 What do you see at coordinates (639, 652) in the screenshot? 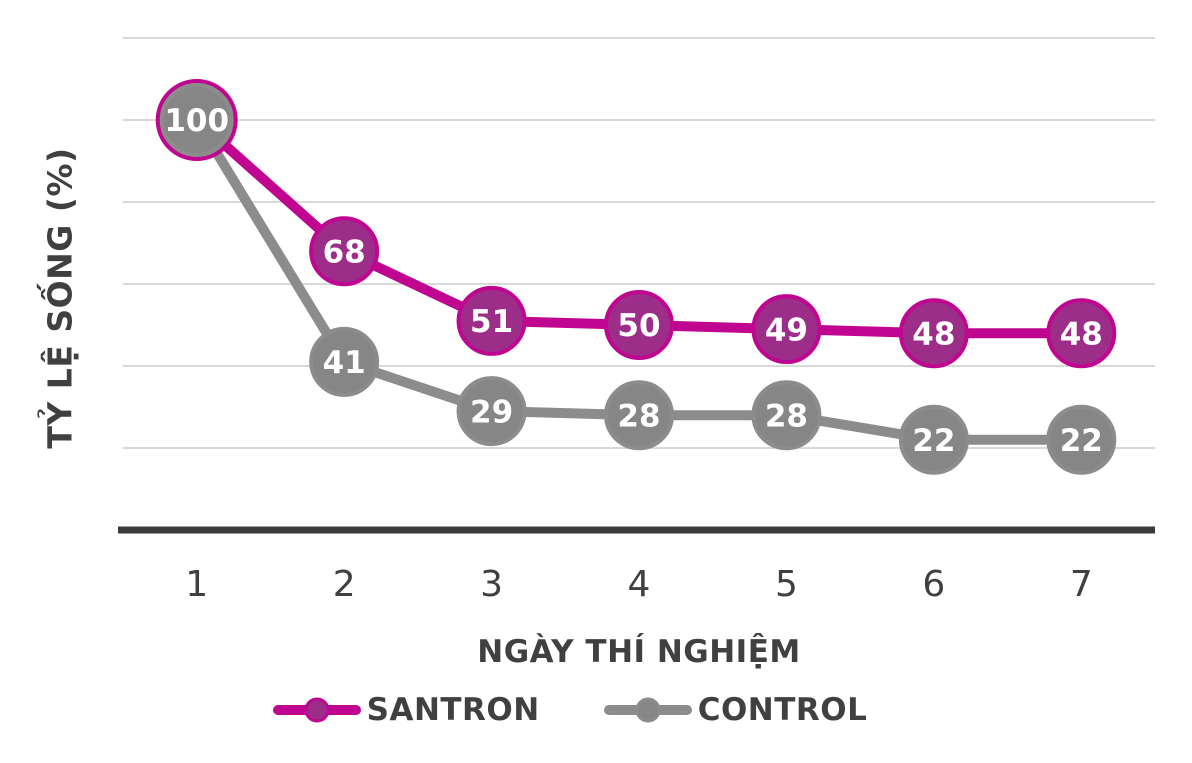
I see `x-axis-title: NGÀY THÍ NGHIỆM` at bounding box center [639, 652].